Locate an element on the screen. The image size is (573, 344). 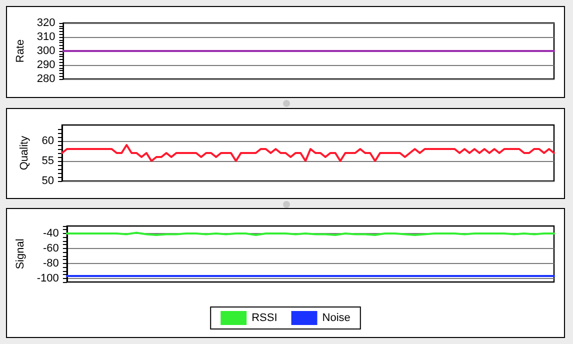
y-tick-label: -60 is located at coordinates (51, 248).